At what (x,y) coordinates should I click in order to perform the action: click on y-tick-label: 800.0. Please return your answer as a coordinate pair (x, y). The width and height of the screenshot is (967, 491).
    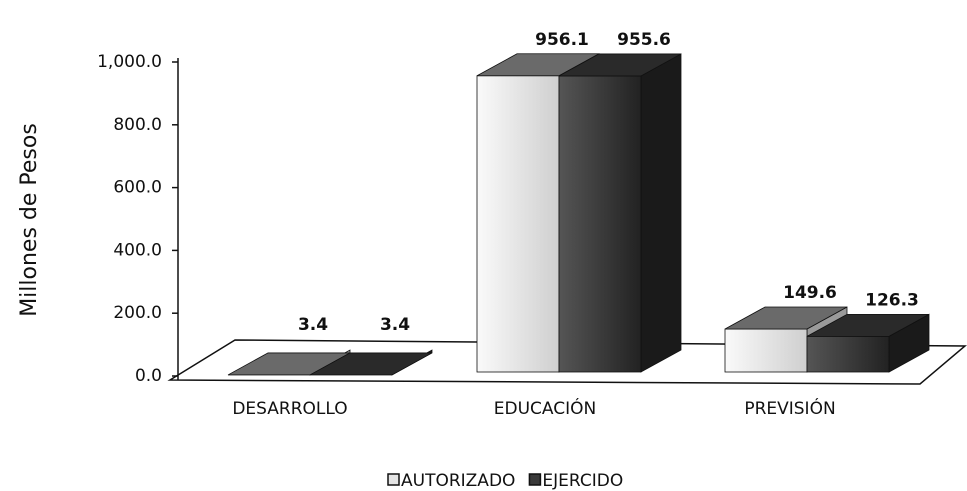
    Looking at the image, I should click on (137, 125).